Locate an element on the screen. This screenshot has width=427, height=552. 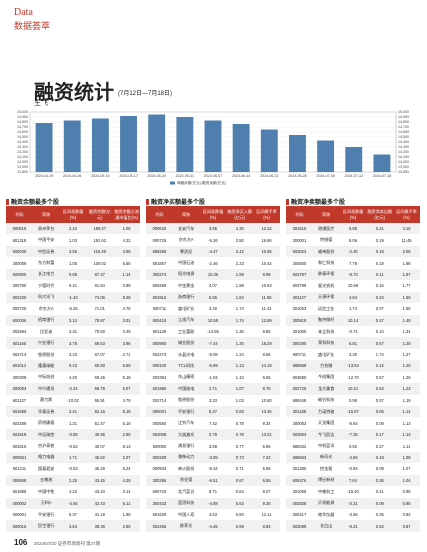
table-row: 002273 水晶光电 -9.08 1.24 8.66 is located at coordinates (213, 354).